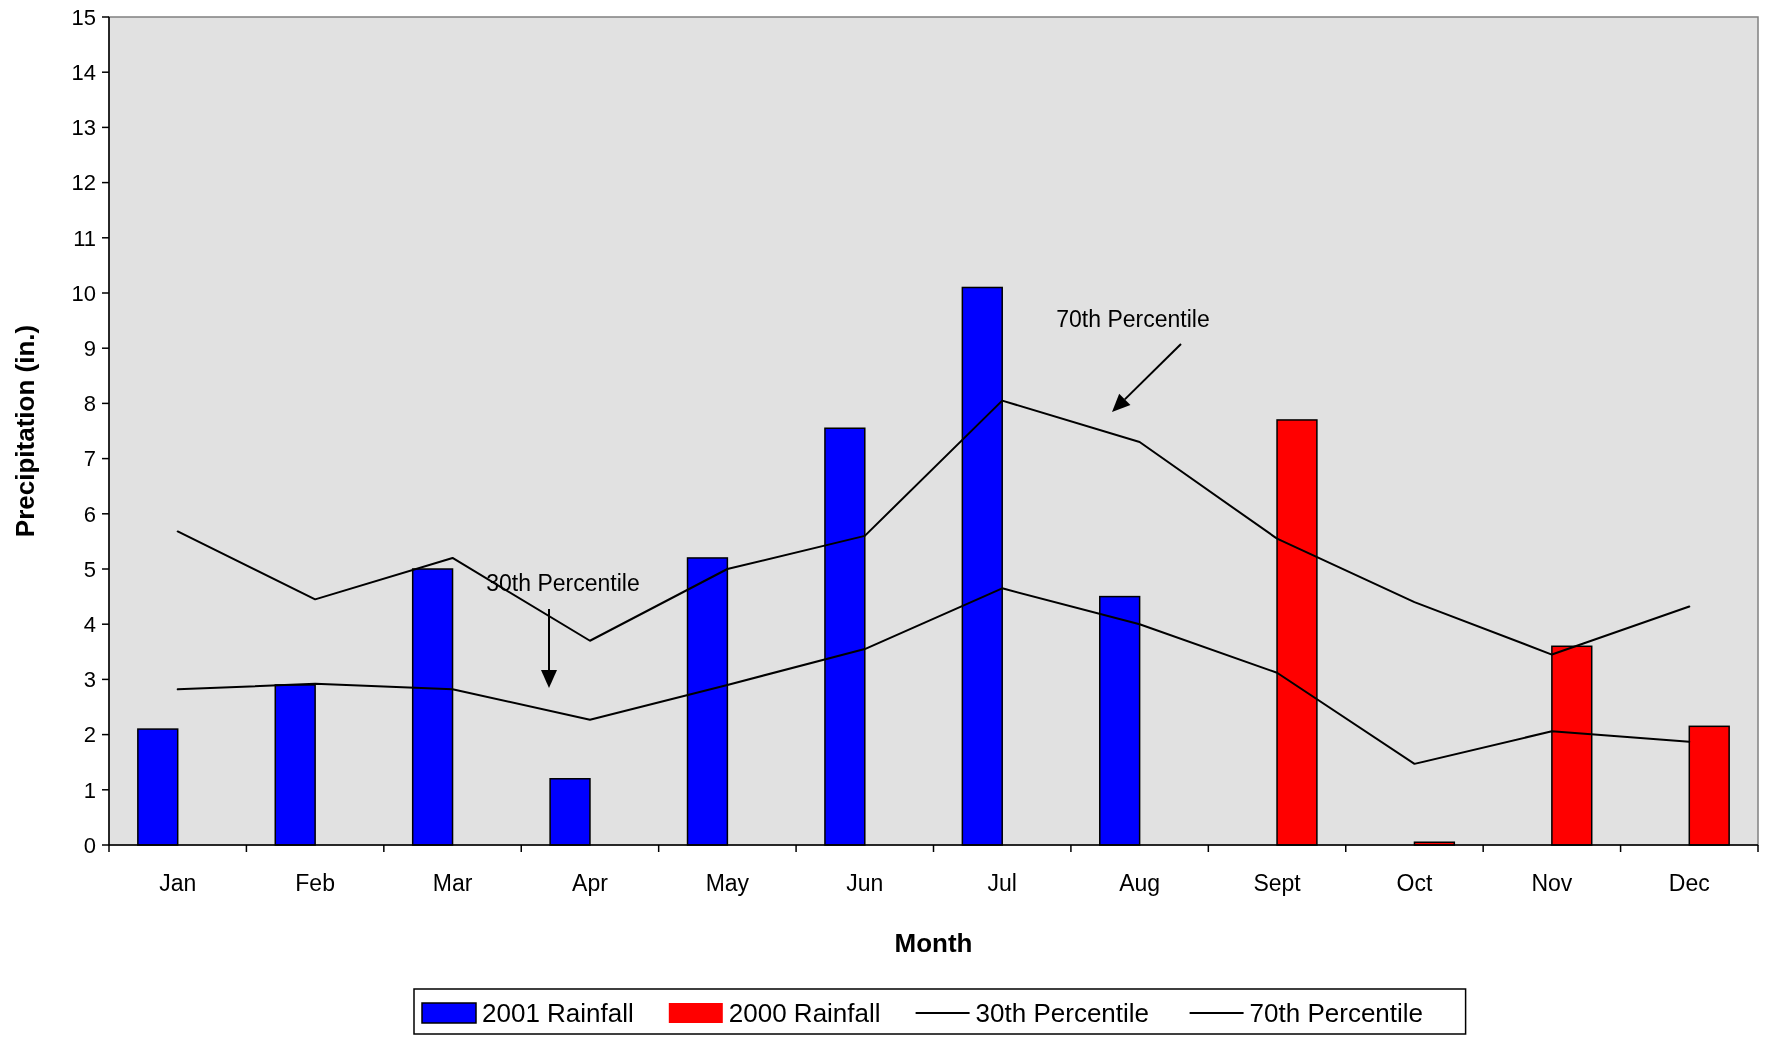 The image size is (1767, 1037). I want to click on x-tick-label: May, so click(727, 883).